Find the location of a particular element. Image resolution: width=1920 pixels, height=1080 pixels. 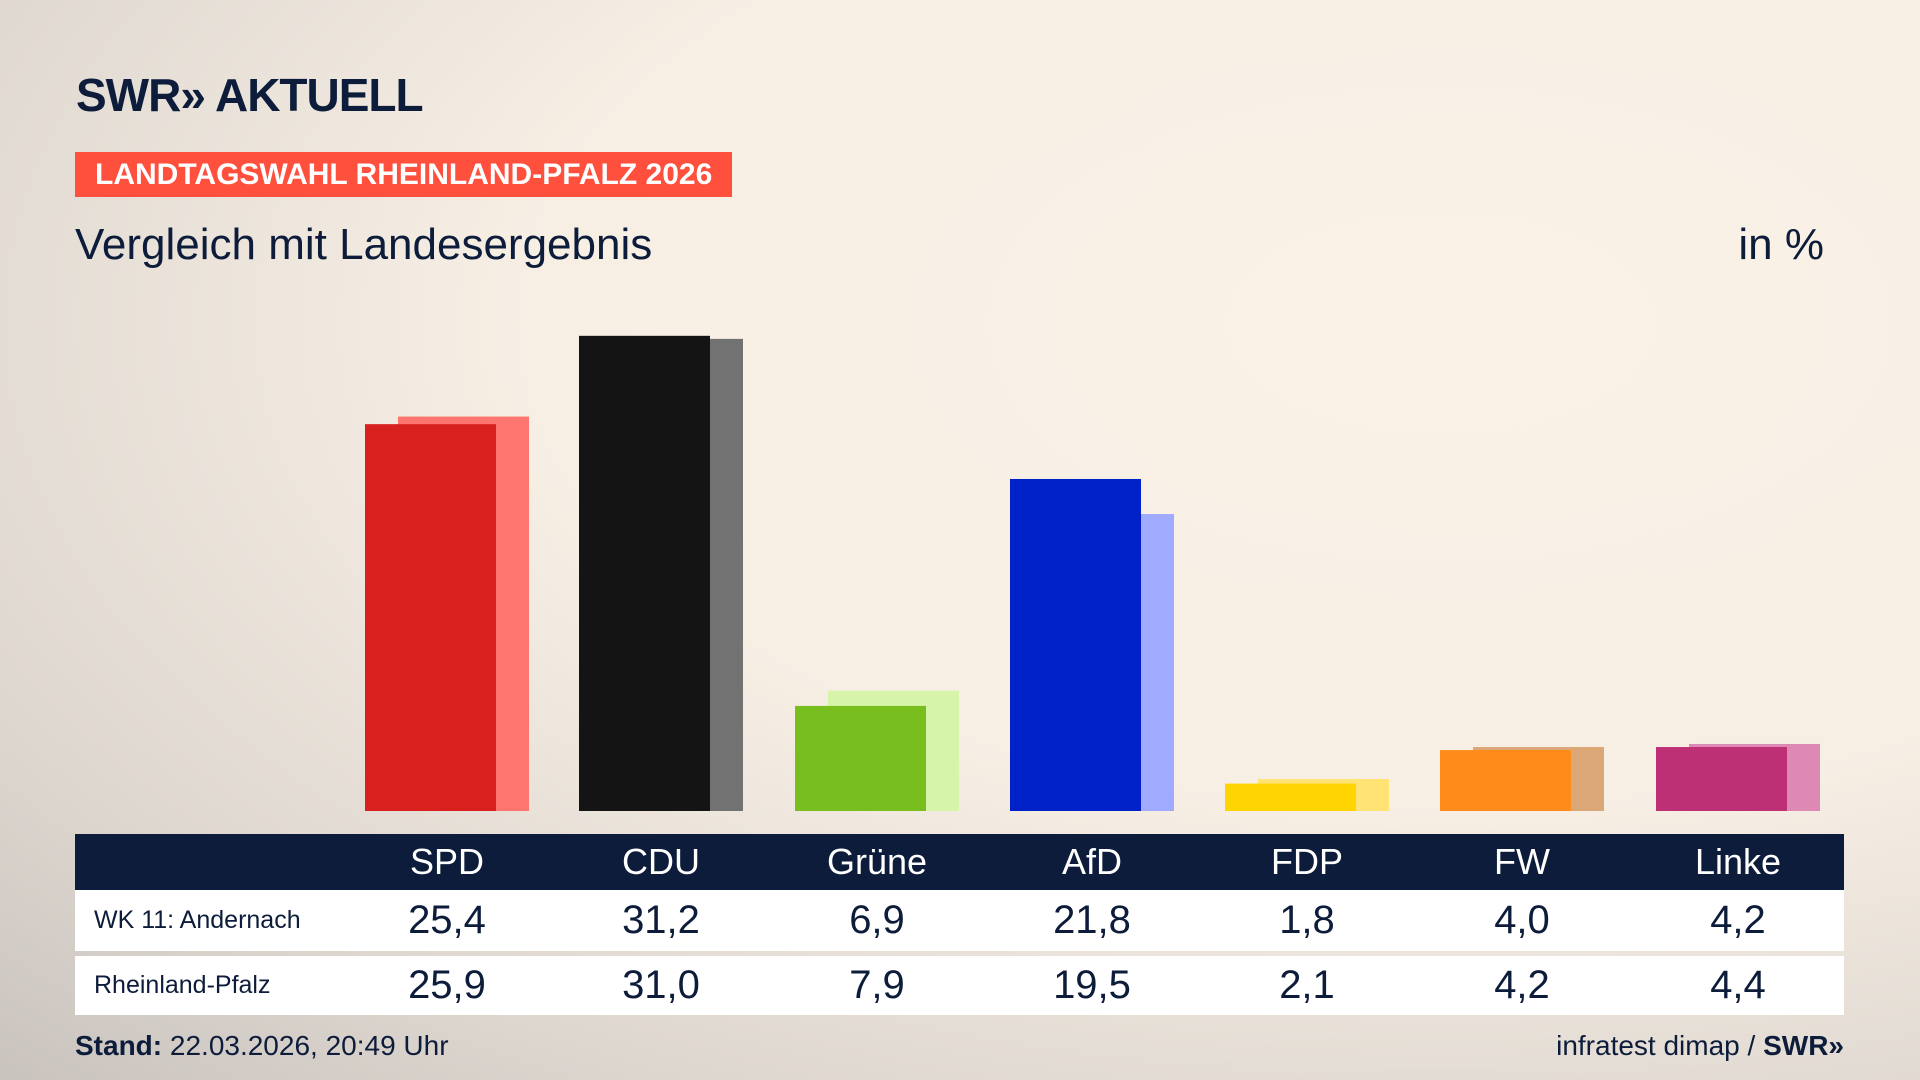

data-label: 7,9 is located at coordinates (877, 985).